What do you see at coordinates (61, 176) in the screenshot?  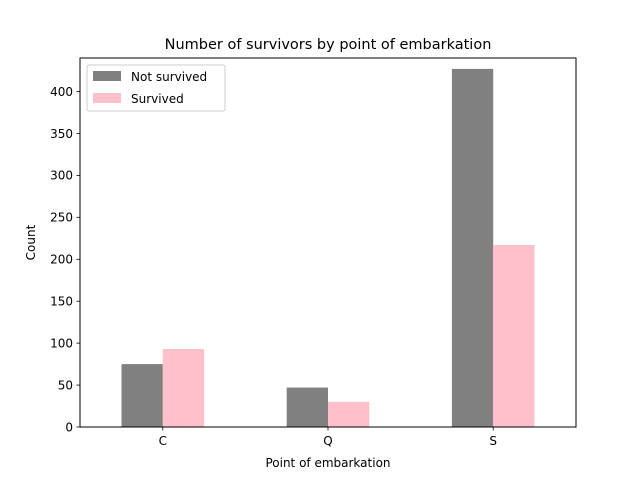 I see `y-tick-label: 300` at bounding box center [61, 176].